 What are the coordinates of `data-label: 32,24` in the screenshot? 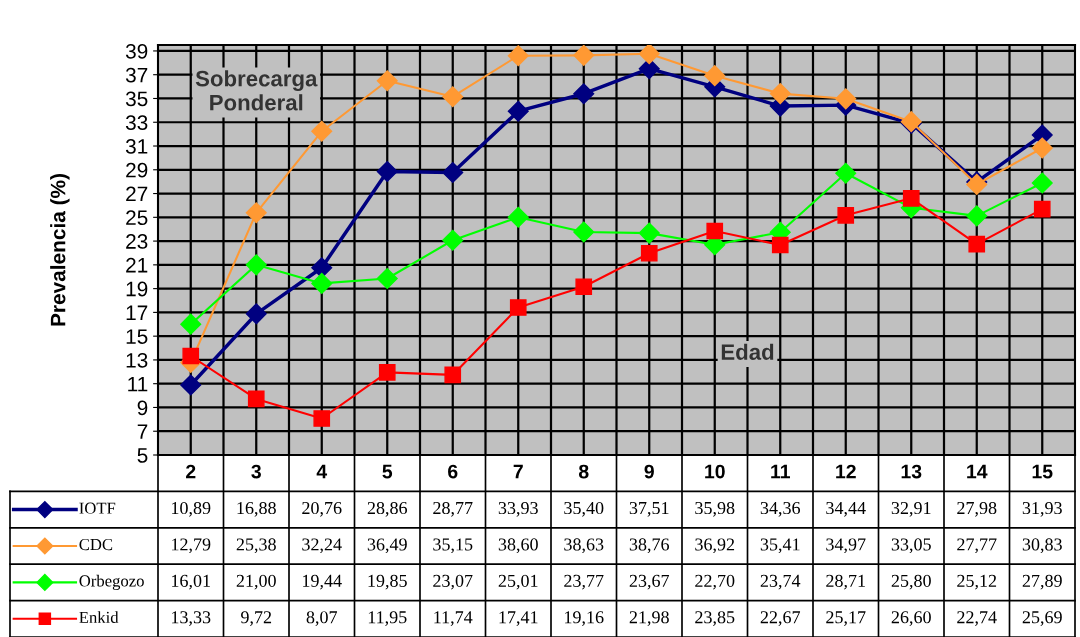 It's located at (322, 546).